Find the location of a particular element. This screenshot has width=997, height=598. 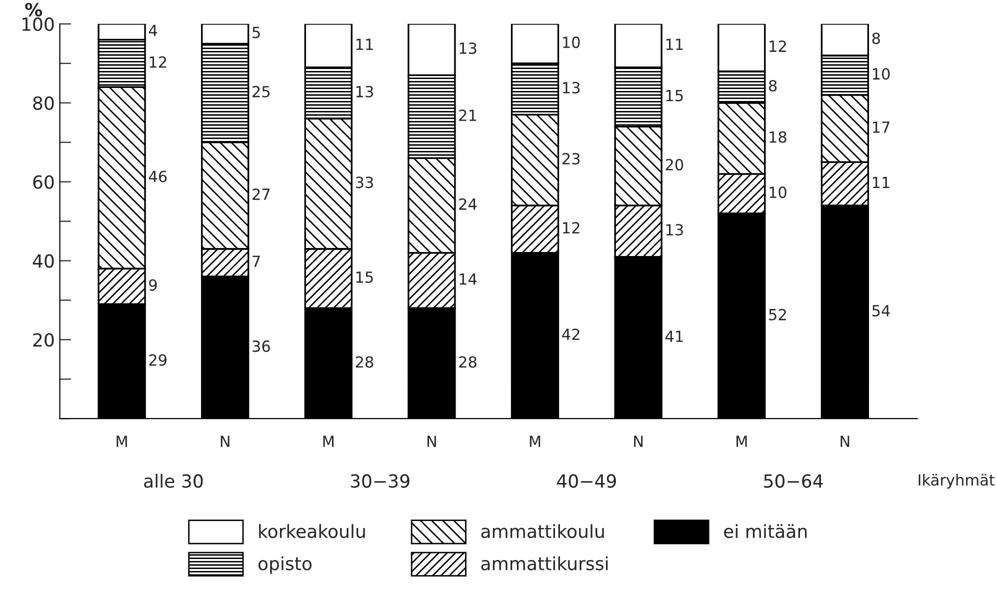

y-tick-label: 60 is located at coordinates (43, 182).